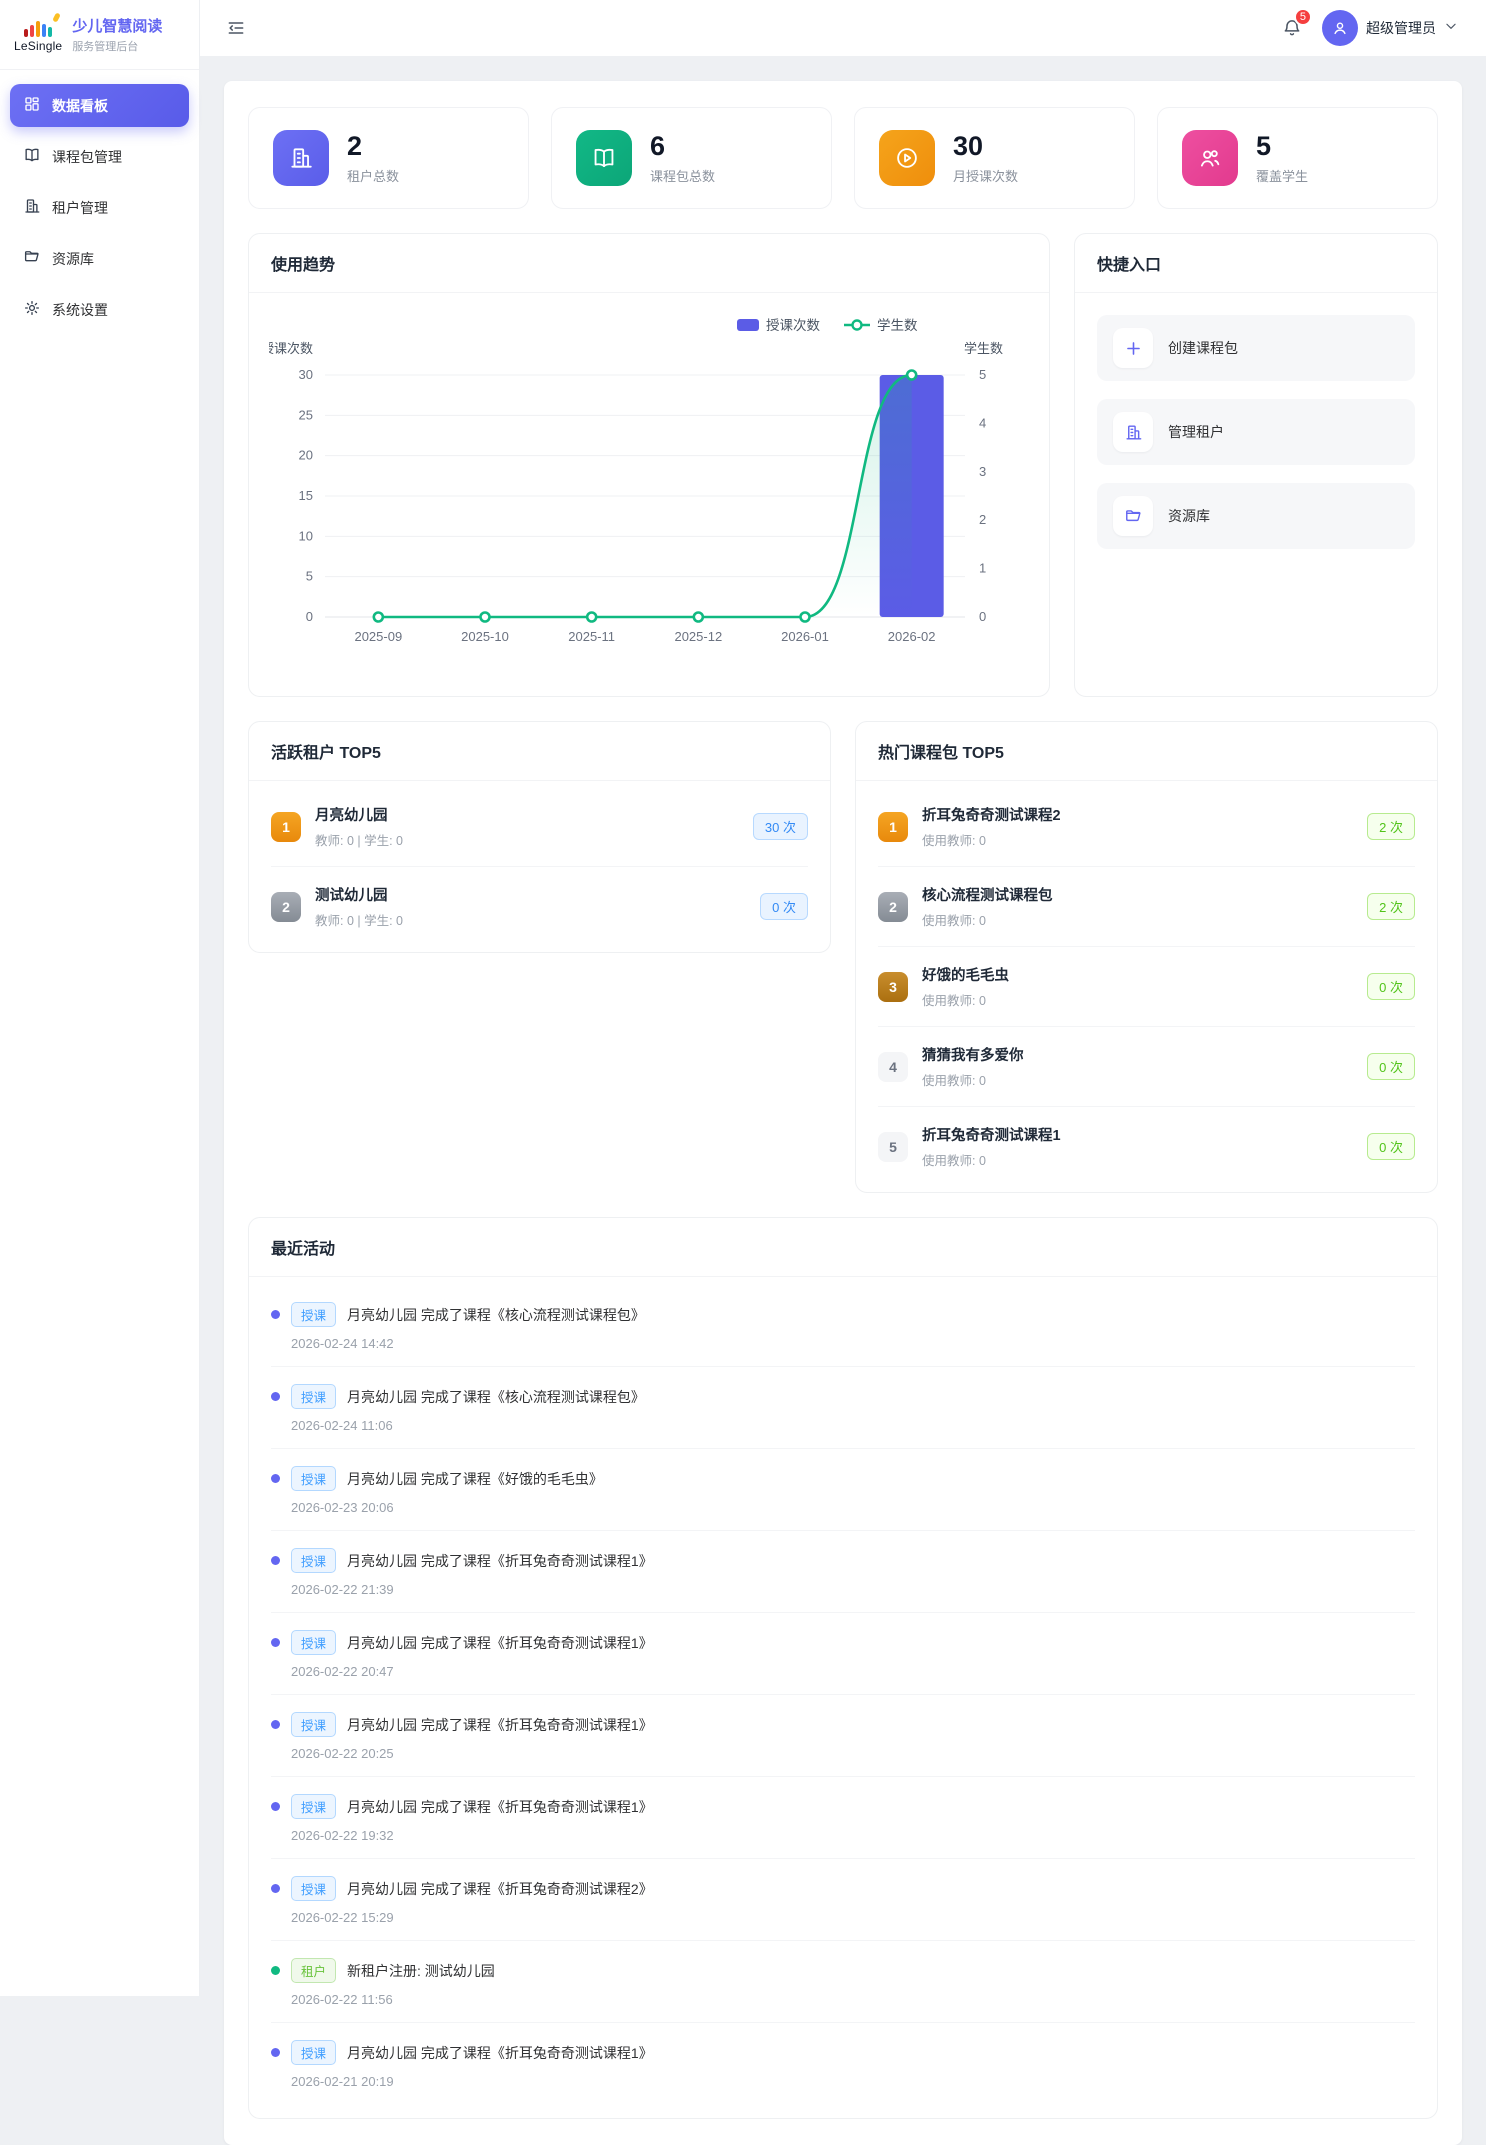  I want to click on activity-time: 2026-02-22 21:39, so click(342, 1589).